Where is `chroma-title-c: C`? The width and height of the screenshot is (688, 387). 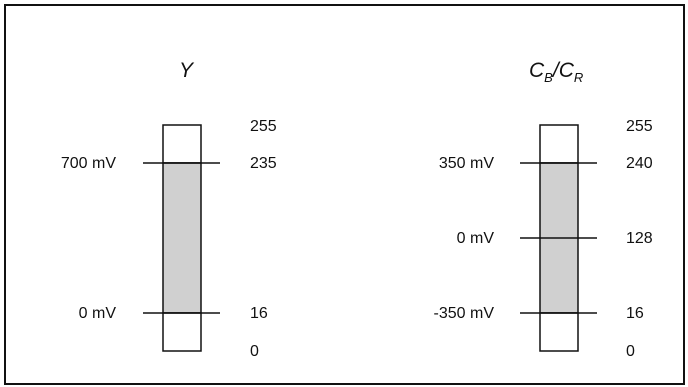 chroma-title-c: C is located at coordinates (537, 70).